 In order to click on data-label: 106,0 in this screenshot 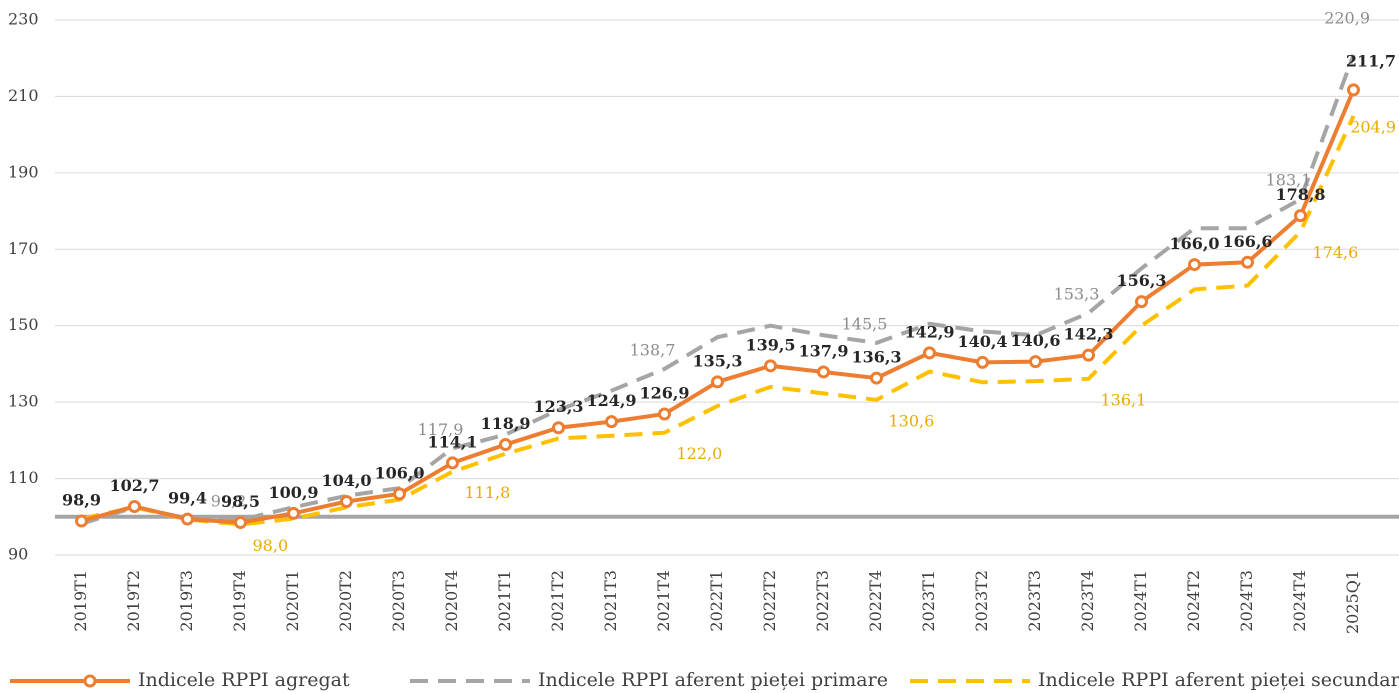, I will do `click(399, 472)`.